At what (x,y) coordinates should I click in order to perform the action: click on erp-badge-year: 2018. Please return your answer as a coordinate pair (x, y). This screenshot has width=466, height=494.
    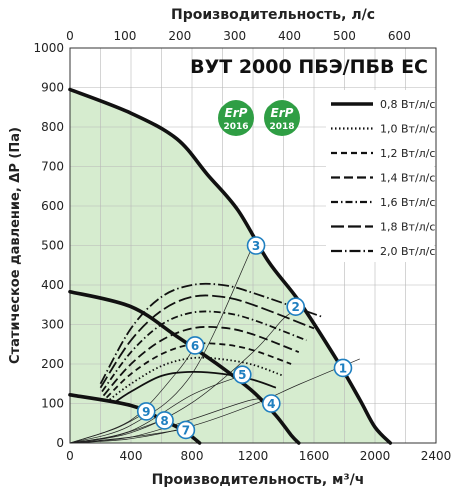
    Looking at the image, I should click on (281, 127).